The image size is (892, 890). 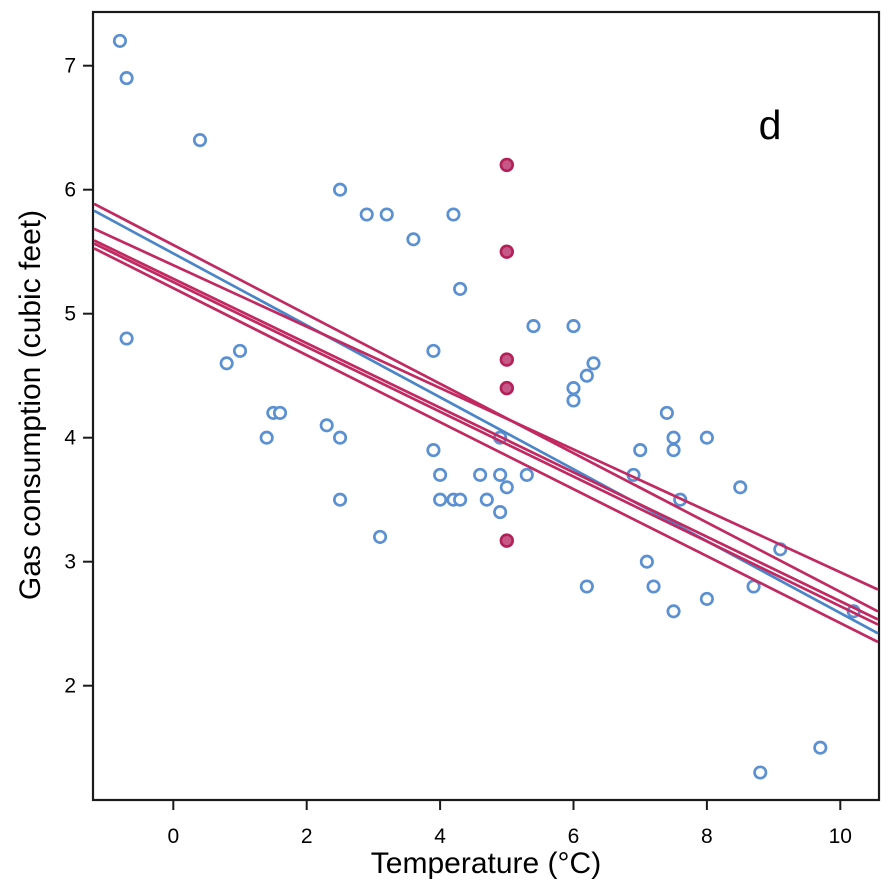 I want to click on x-tick-label: 0, so click(x=173, y=836).